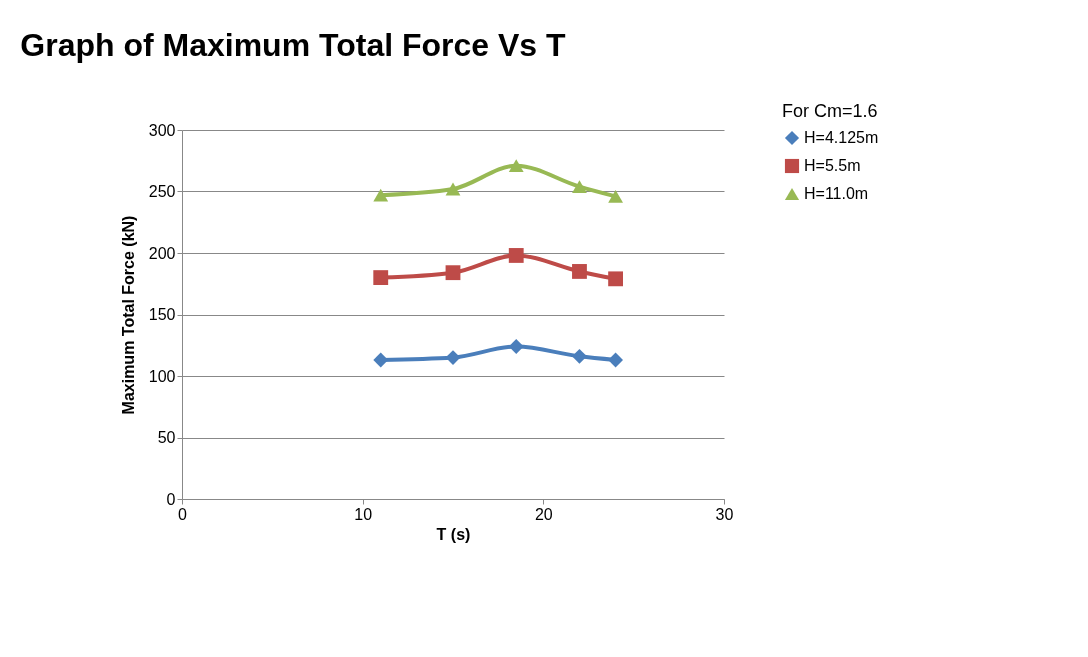 The width and height of the screenshot is (1088, 657). Describe the element at coordinates (832, 165) in the screenshot. I see `legend-label: H=5.5m` at that location.